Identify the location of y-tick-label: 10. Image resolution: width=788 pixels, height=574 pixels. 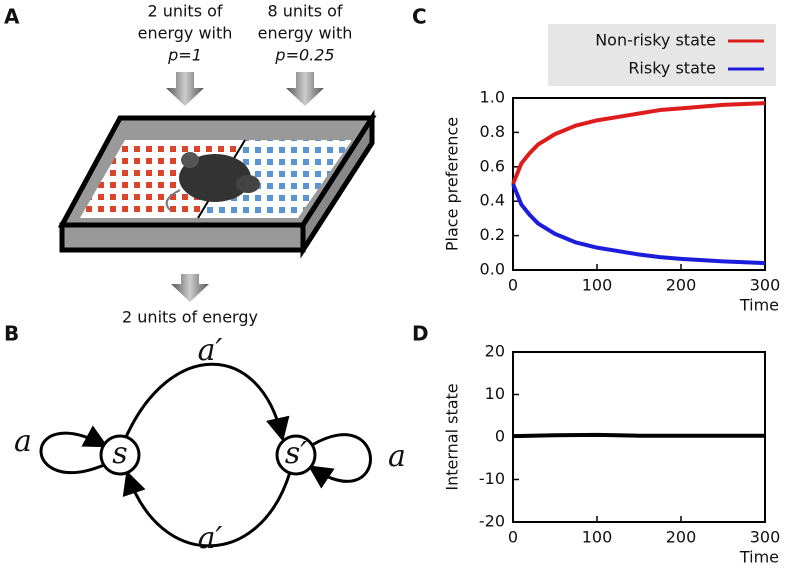
(495, 393).